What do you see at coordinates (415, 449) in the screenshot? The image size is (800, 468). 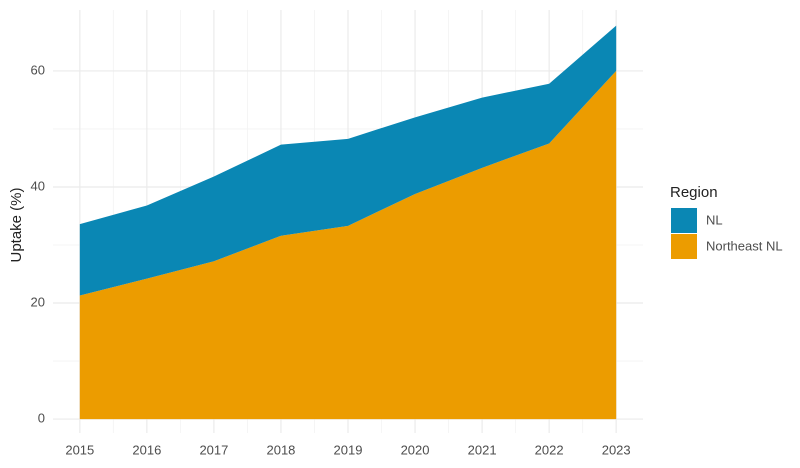 I see `x-tick-label: 2020` at bounding box center [415, 449].